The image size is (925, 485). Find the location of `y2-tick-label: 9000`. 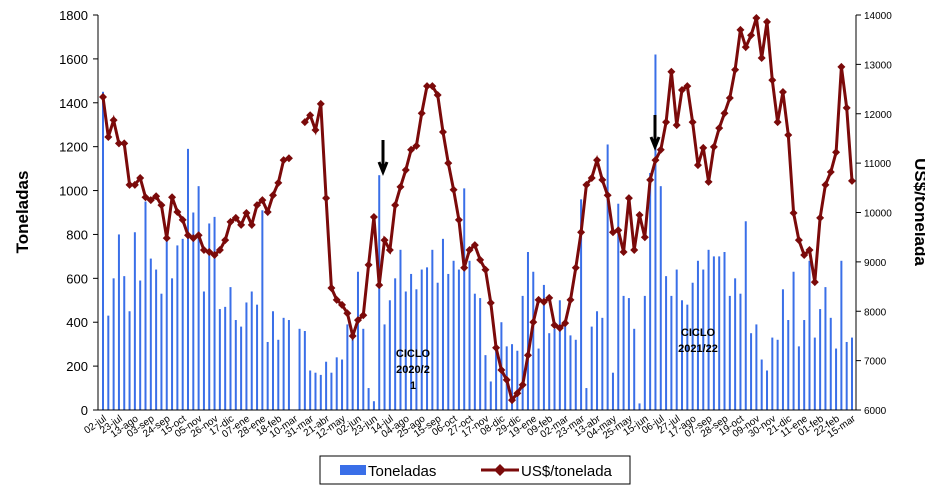

y2-tick-label: 9000 is located at coordinates (875, 263).